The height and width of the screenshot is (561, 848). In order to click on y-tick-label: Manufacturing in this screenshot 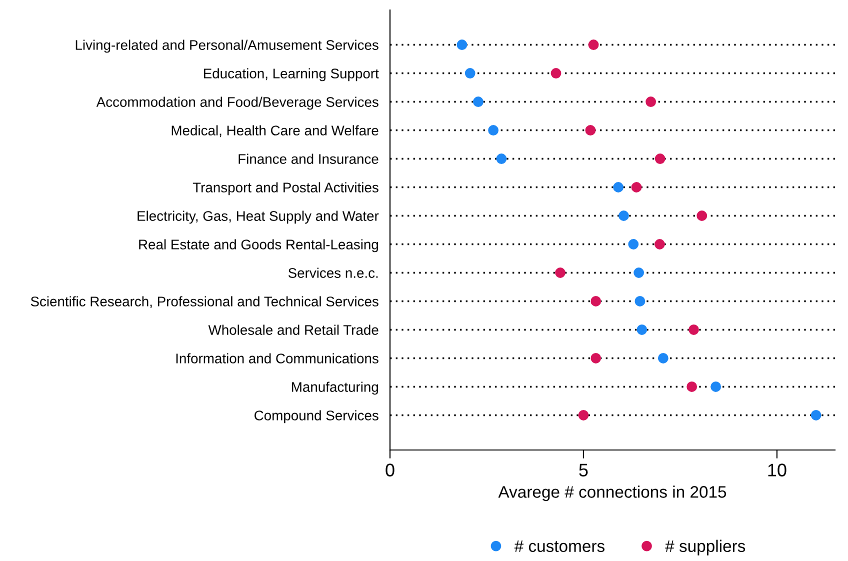, I will do `click(335, 388)`.